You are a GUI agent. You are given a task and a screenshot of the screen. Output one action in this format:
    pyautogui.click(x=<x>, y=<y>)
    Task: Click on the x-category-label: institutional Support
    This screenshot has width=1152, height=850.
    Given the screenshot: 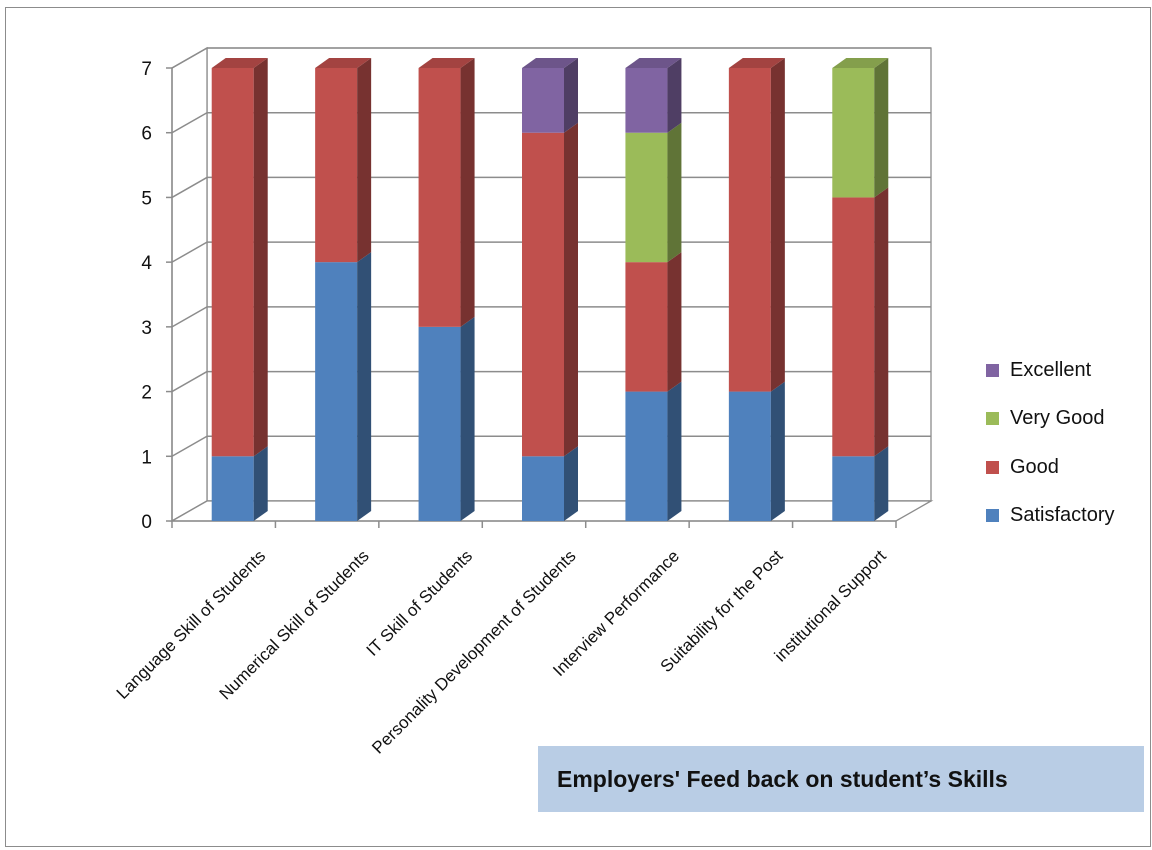 What is the action you would take?
    pyautogui.click(x=830, y=605)
    